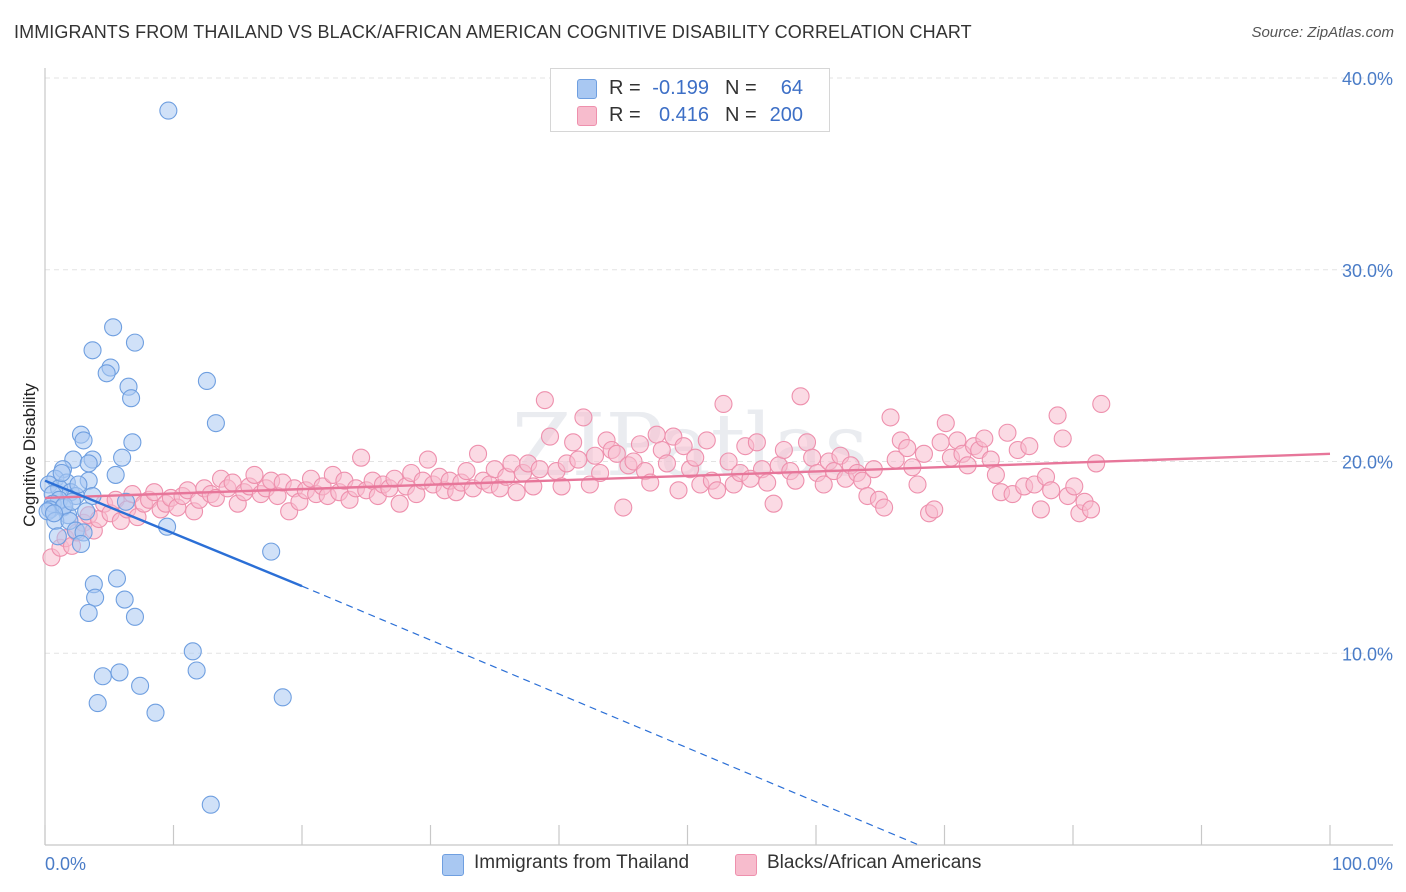 The width and height of the screenshot is (1406, 892). I want to click on trend-line-blue, so click(173, 533).